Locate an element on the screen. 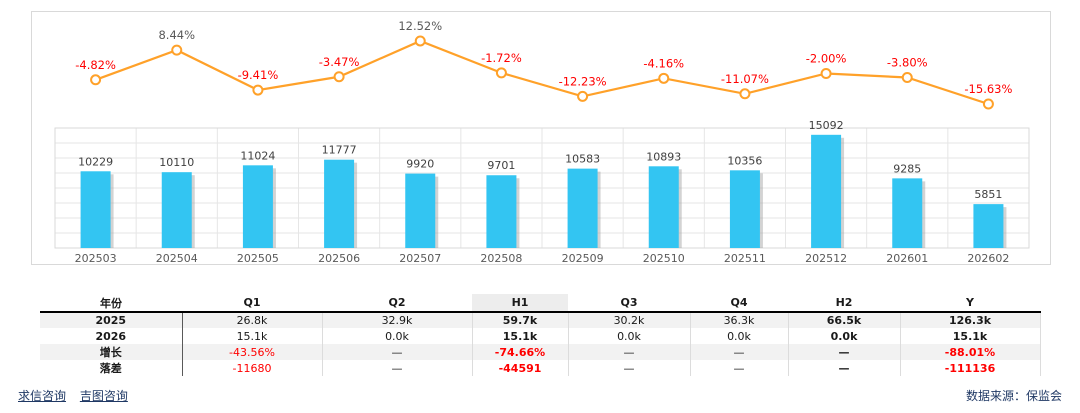 This screenshot has width=1080, height=413. x-axis-label: 202509 is located at coordinates (583, 258).